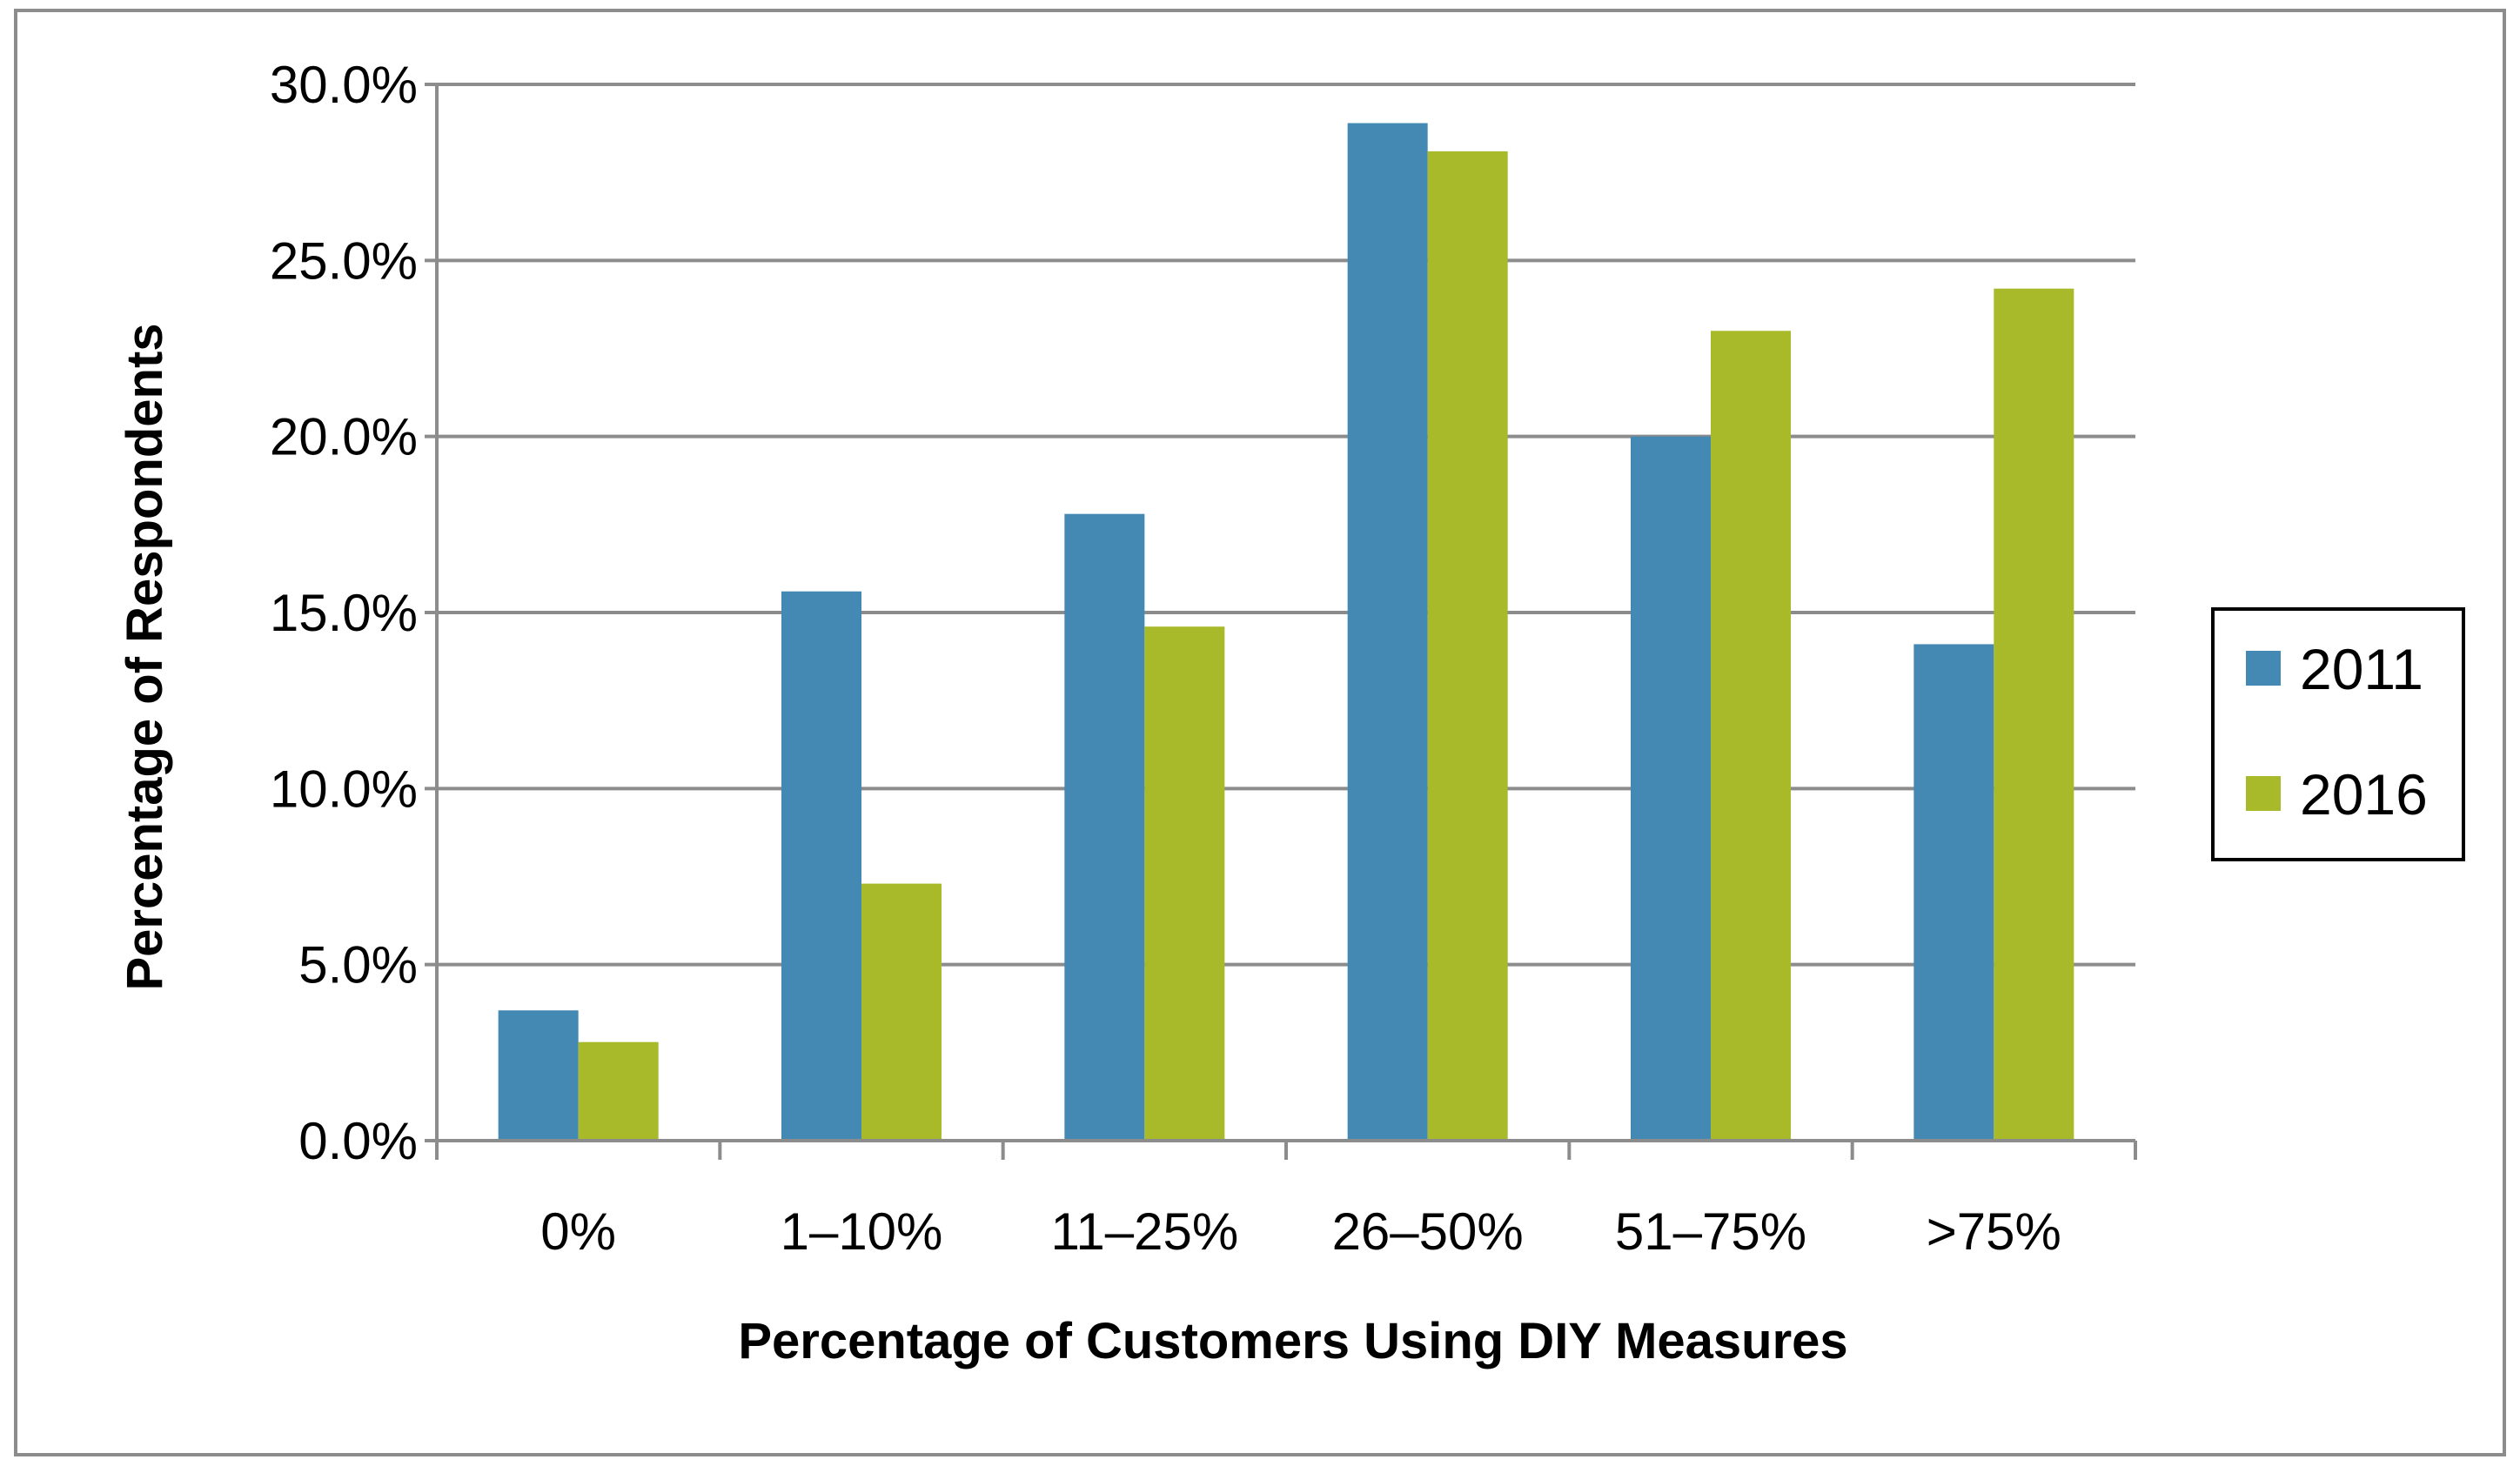 Image resolution: width=2520 pixels, height=1473 pixels. Describe the element at coordinates (862, 1231) in the screenshot. I see `x-tick-label: 1–10%` at that location.